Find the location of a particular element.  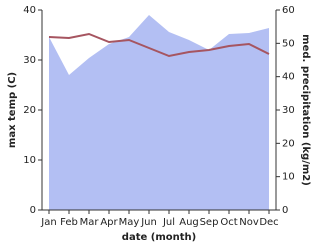

y2-tick-label: 30 is located at coordinates (288, 110).